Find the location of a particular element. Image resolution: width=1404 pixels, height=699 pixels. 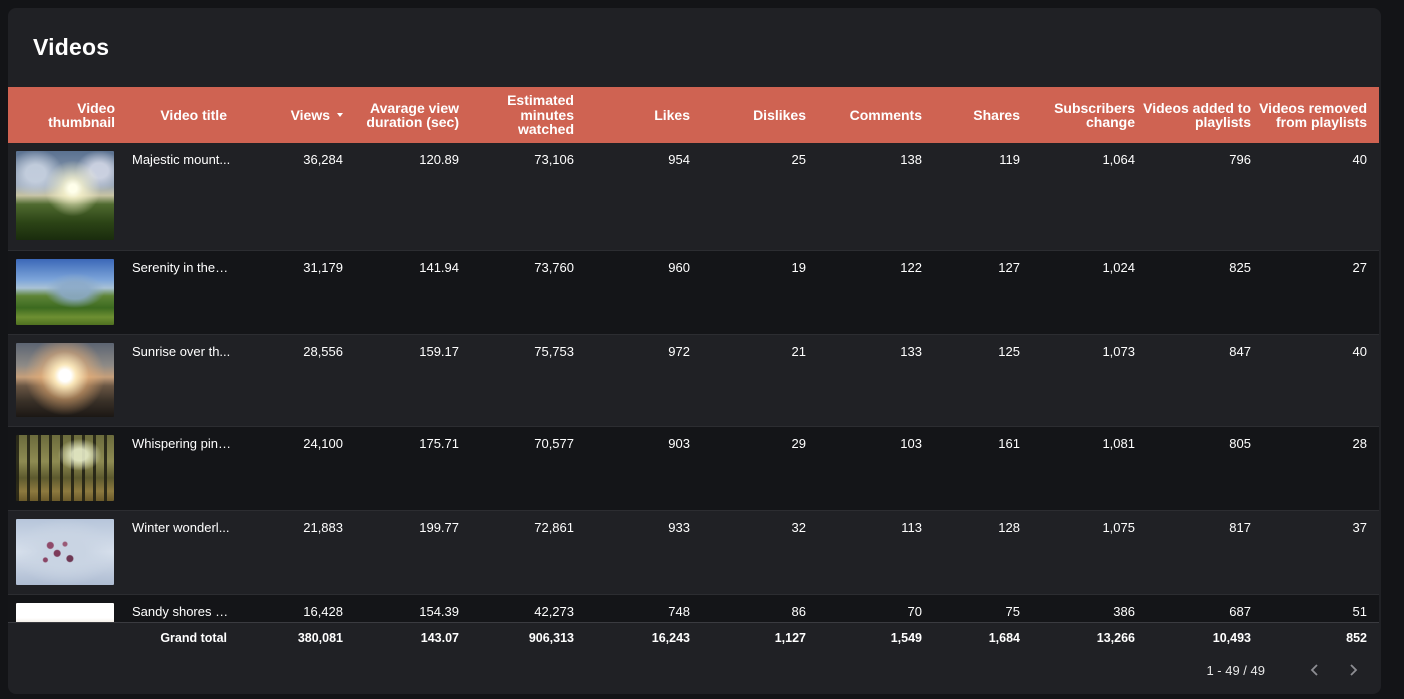

minutes-watched-cell: 72,861 is located at coordinates (554, 527).